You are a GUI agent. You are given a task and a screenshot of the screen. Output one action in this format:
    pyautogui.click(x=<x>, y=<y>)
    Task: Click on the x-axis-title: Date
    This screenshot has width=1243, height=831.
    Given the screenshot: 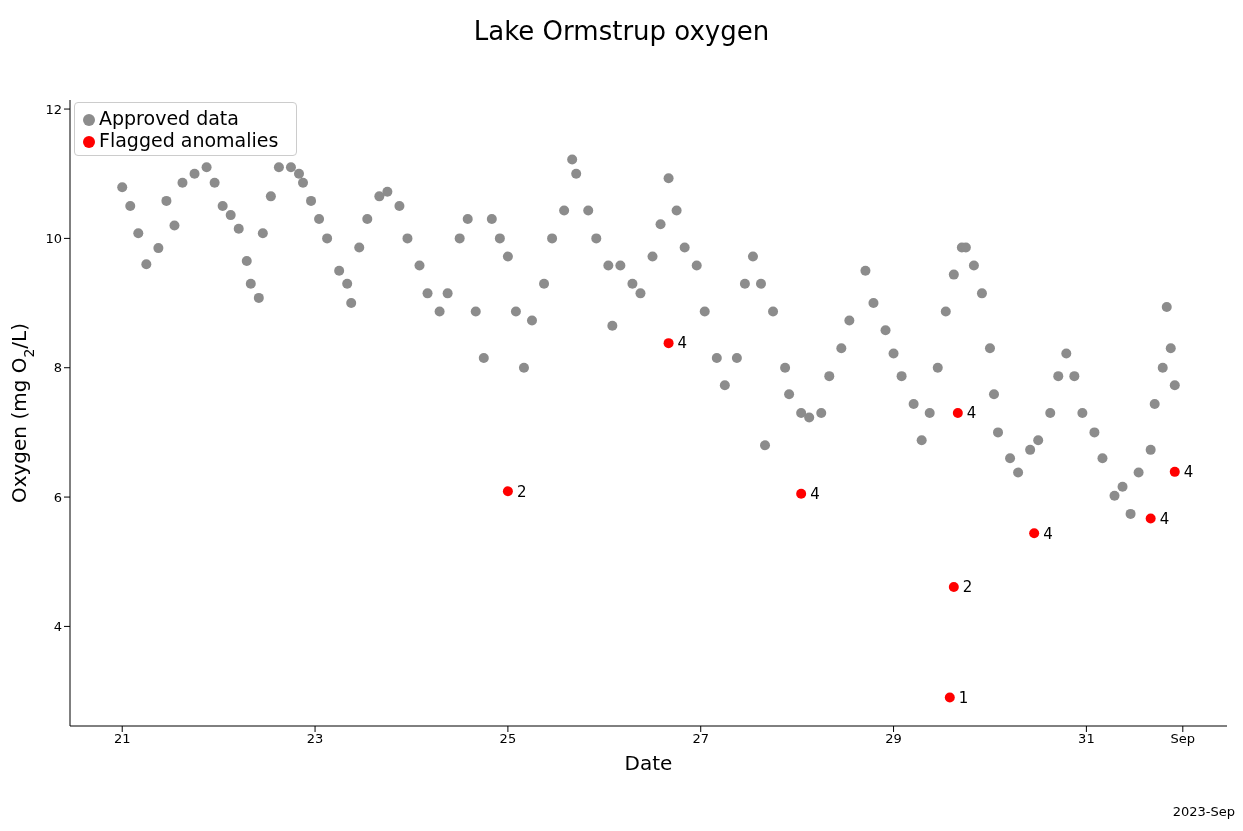 What is the action you would take?
    pyautogui.click(x=648, y=763)
    